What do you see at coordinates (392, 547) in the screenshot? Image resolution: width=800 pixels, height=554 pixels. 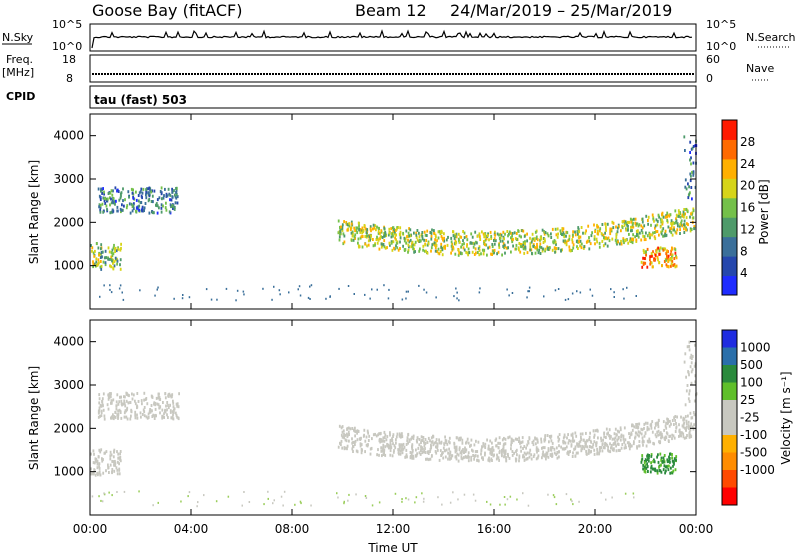 I see `x-axis-label: Time UT` at bounding box center [392, 547].